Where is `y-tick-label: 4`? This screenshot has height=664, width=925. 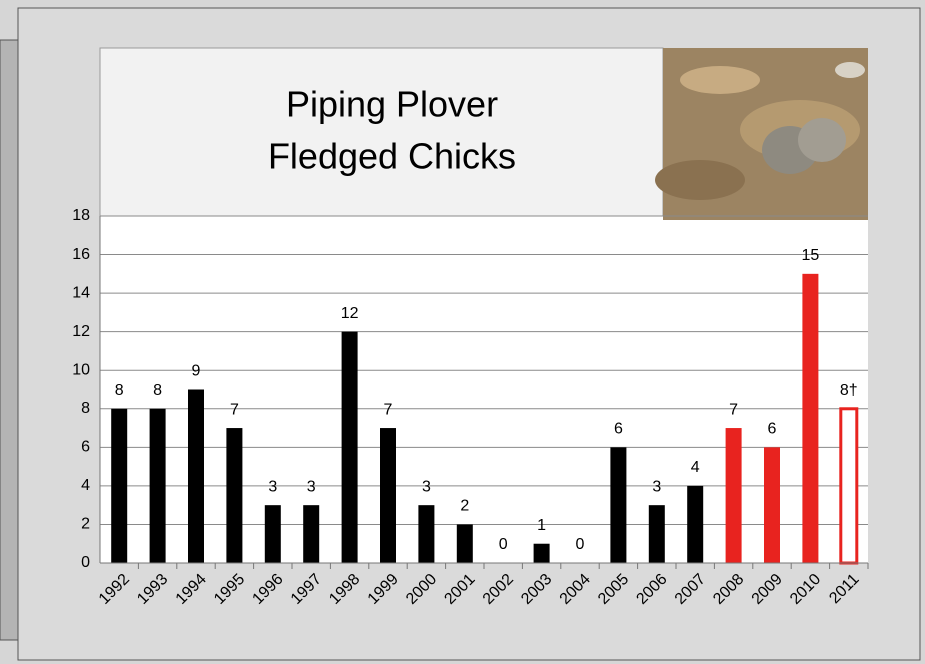
y-tick-label: 4 is located at coordinates (85, 485).